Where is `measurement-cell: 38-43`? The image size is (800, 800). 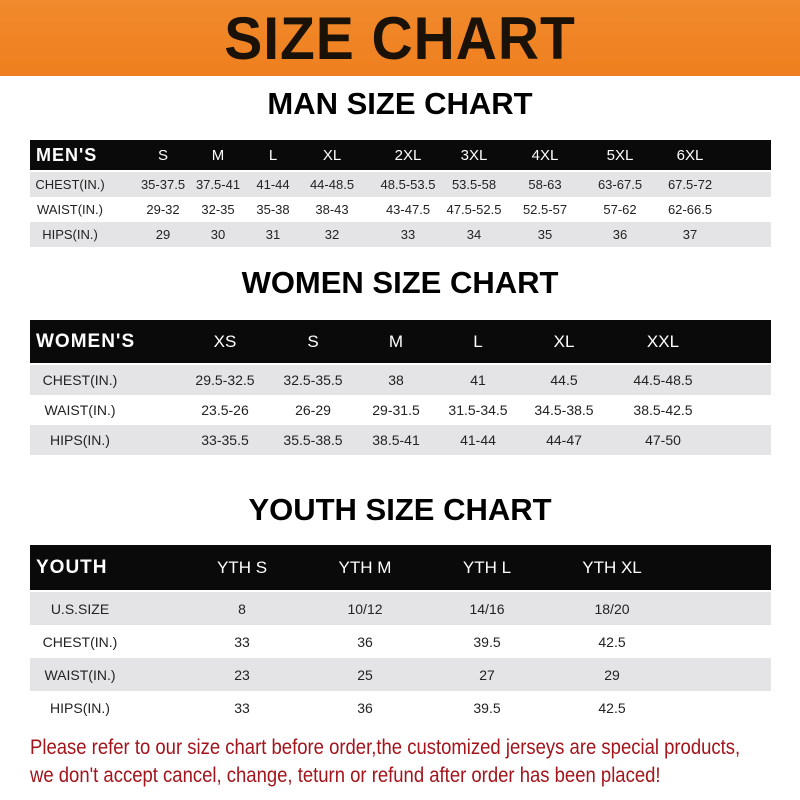
measurement-cell: 38-43 is located at coordinates (332, 209).